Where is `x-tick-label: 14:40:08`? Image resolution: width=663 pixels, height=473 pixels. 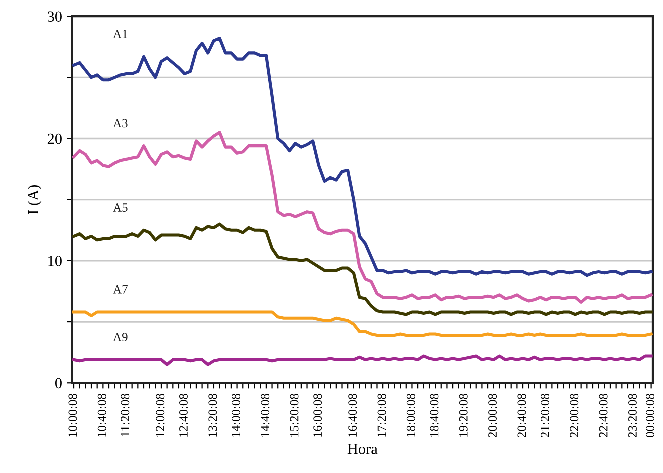
x-tick-label: 14:40:08 is located at coordinates (265, 415).